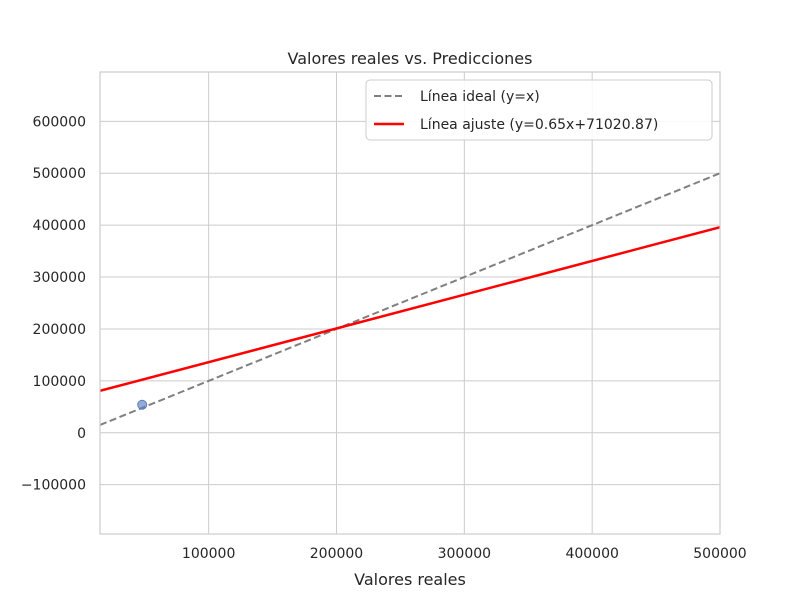  Describe the element at coordinates (59, 278) in the screenshot. I see `y-tick-label: 300000` at that location.